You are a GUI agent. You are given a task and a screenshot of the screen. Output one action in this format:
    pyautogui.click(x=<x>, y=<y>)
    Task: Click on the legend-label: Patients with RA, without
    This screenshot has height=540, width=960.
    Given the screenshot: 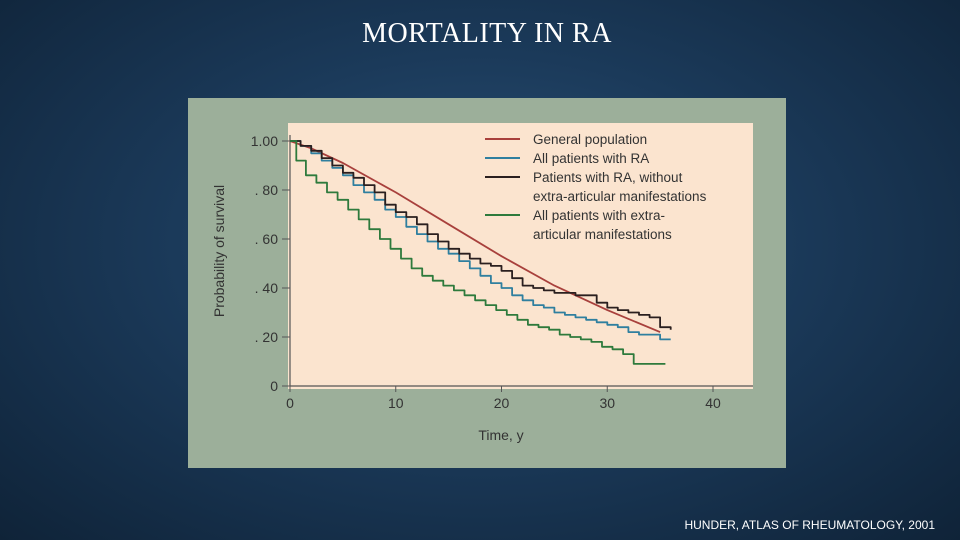 What is the action you would take?
    pyautogui.click(x=608, y=177)
    